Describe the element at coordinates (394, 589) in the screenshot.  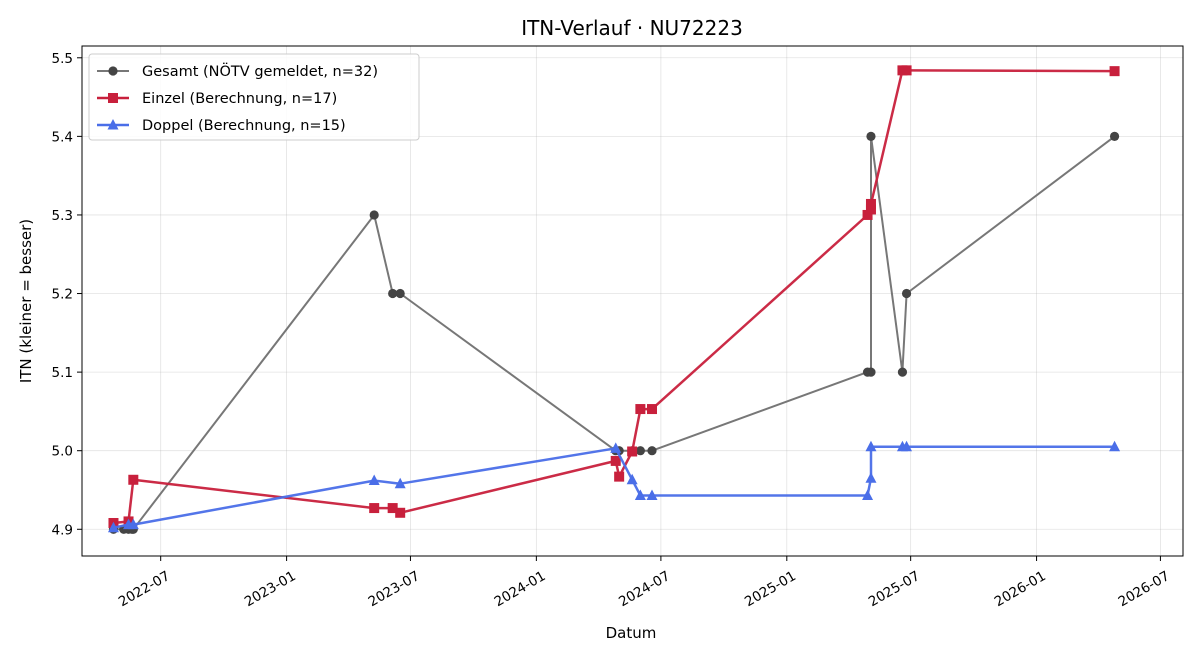
I see `x-tick-label: 2023-07` at that location.